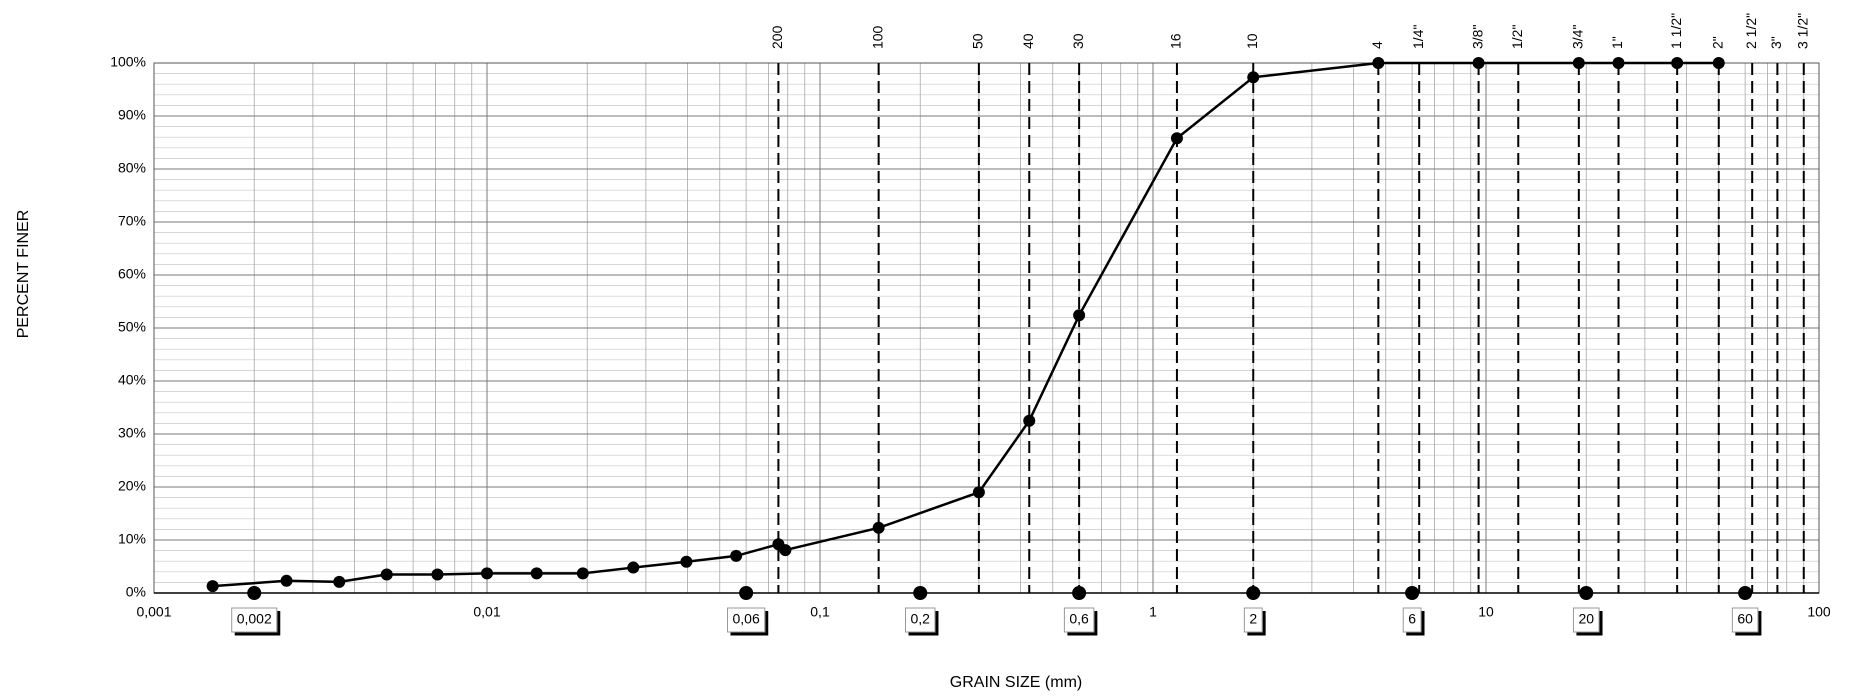  What do you see at coordinates (777, 37) in the screenshot?
I see `sieve-label: 200` at bounding box center [777, 37].